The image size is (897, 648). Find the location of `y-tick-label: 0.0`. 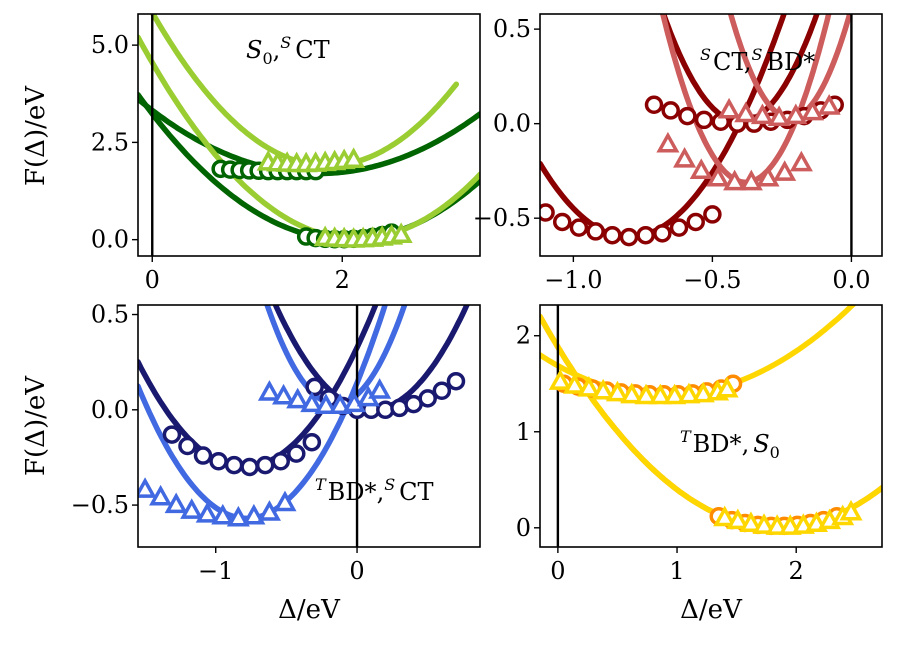

y-tick-label: 0.0 is located at coordinates (110, 240).